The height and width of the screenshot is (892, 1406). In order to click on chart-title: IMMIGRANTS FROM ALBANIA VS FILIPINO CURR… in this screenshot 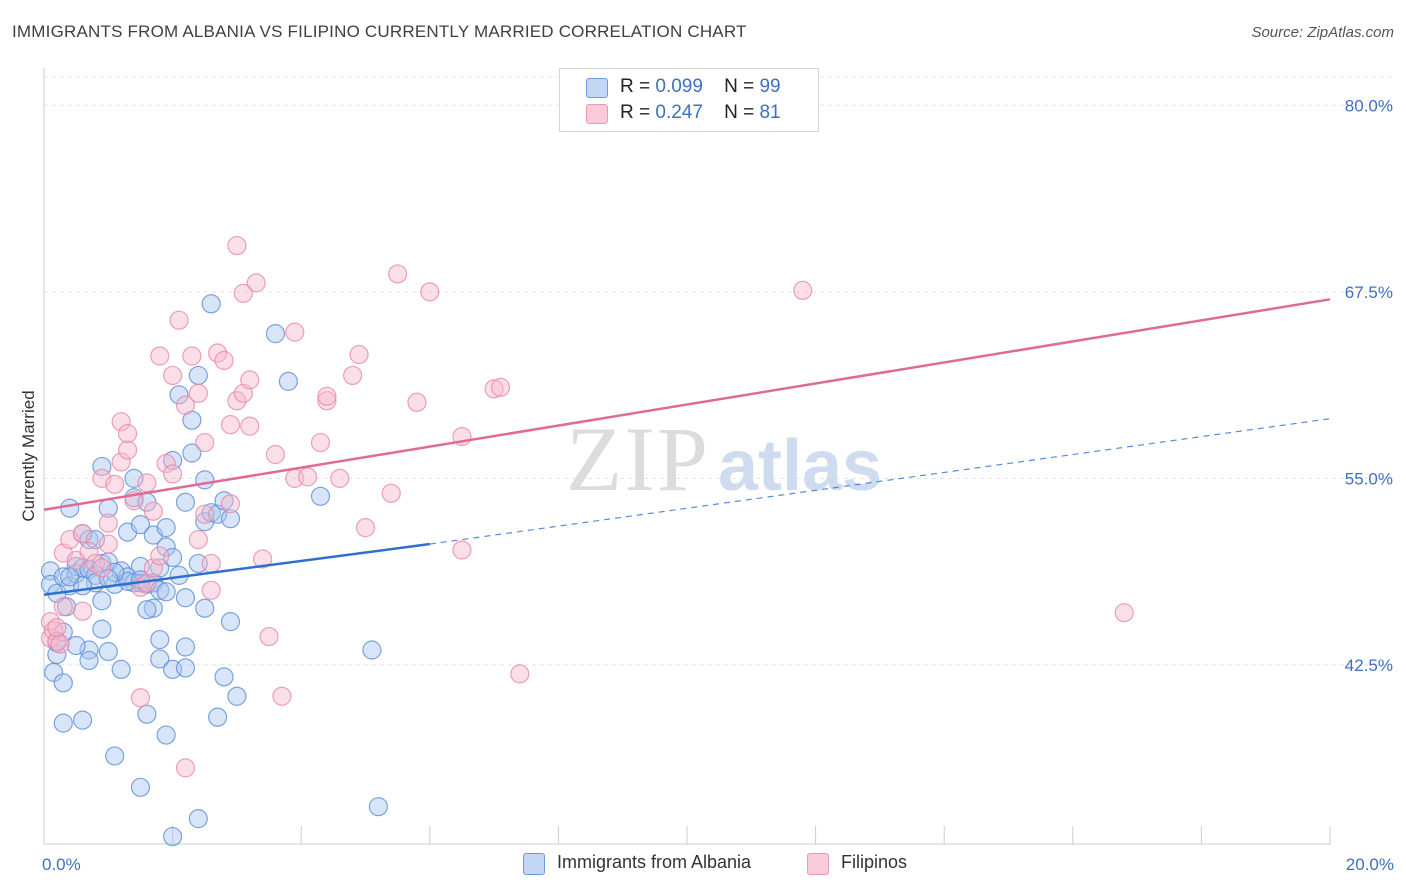, I will do `click(379, 31)`.